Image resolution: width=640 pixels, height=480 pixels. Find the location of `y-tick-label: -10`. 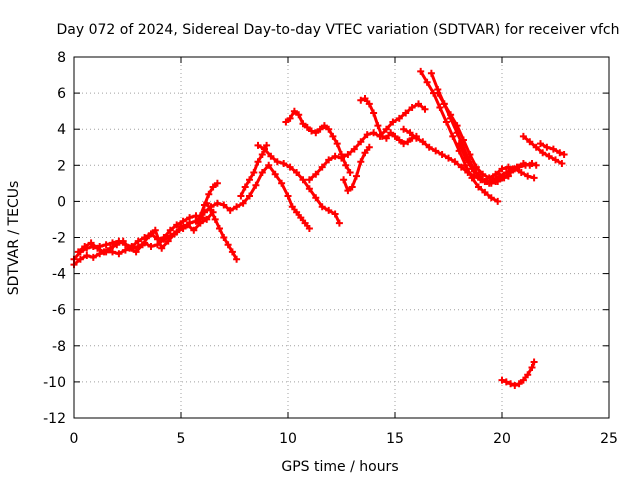

y-tick-label: -10 is located at coordinates (54, 383).